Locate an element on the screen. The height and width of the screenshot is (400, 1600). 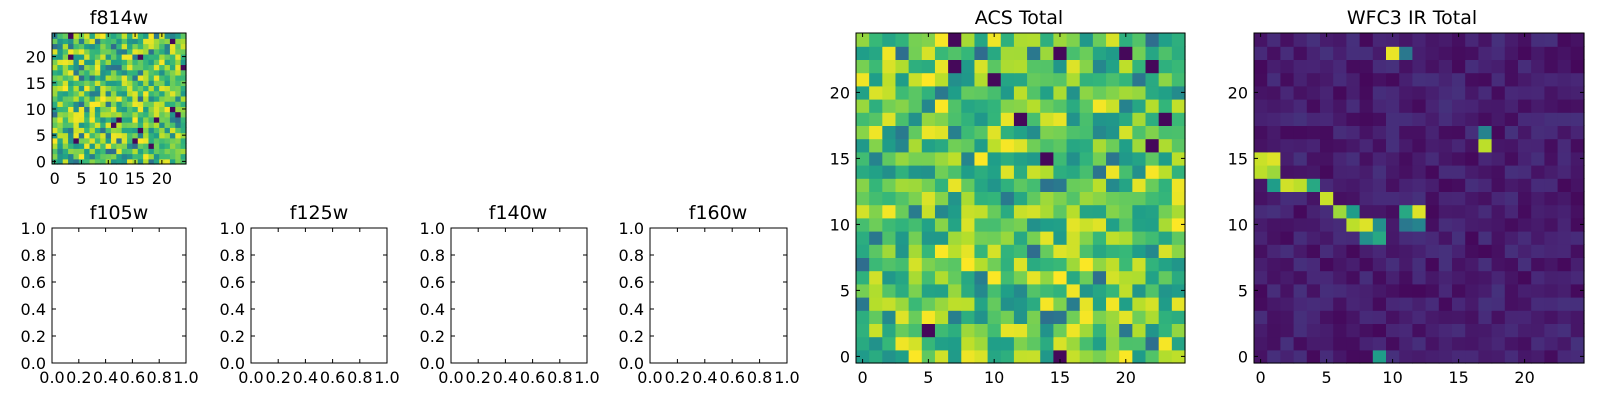
title-f105w: f105w is located at coordinates (119, 213).